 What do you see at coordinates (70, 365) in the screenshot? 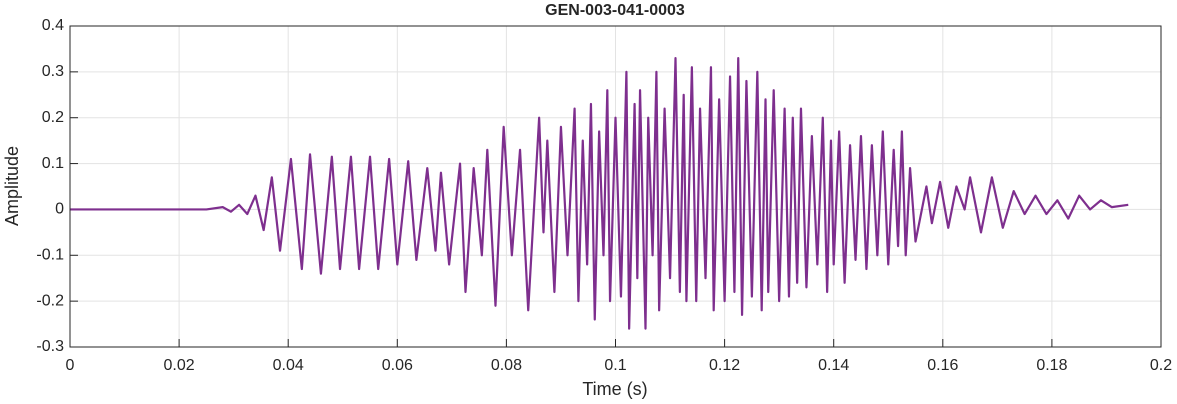
I see `x-tick-label: 0` at bounding box center [70, 365].